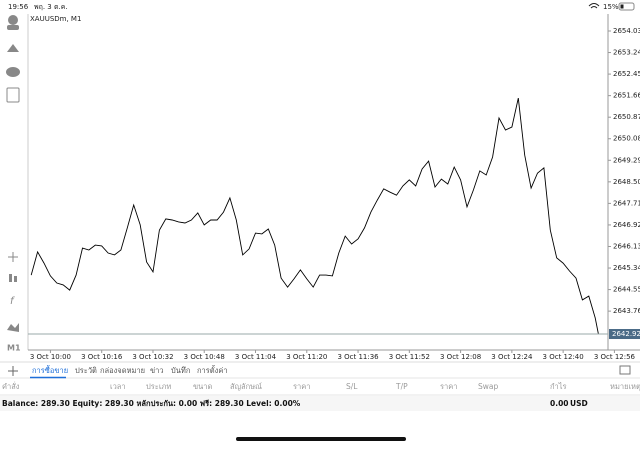 The image size is (640, 451). Describe the element at coordinates (212, 370) in the screenshot. I see `tab: การตั้งค่า` at that location.